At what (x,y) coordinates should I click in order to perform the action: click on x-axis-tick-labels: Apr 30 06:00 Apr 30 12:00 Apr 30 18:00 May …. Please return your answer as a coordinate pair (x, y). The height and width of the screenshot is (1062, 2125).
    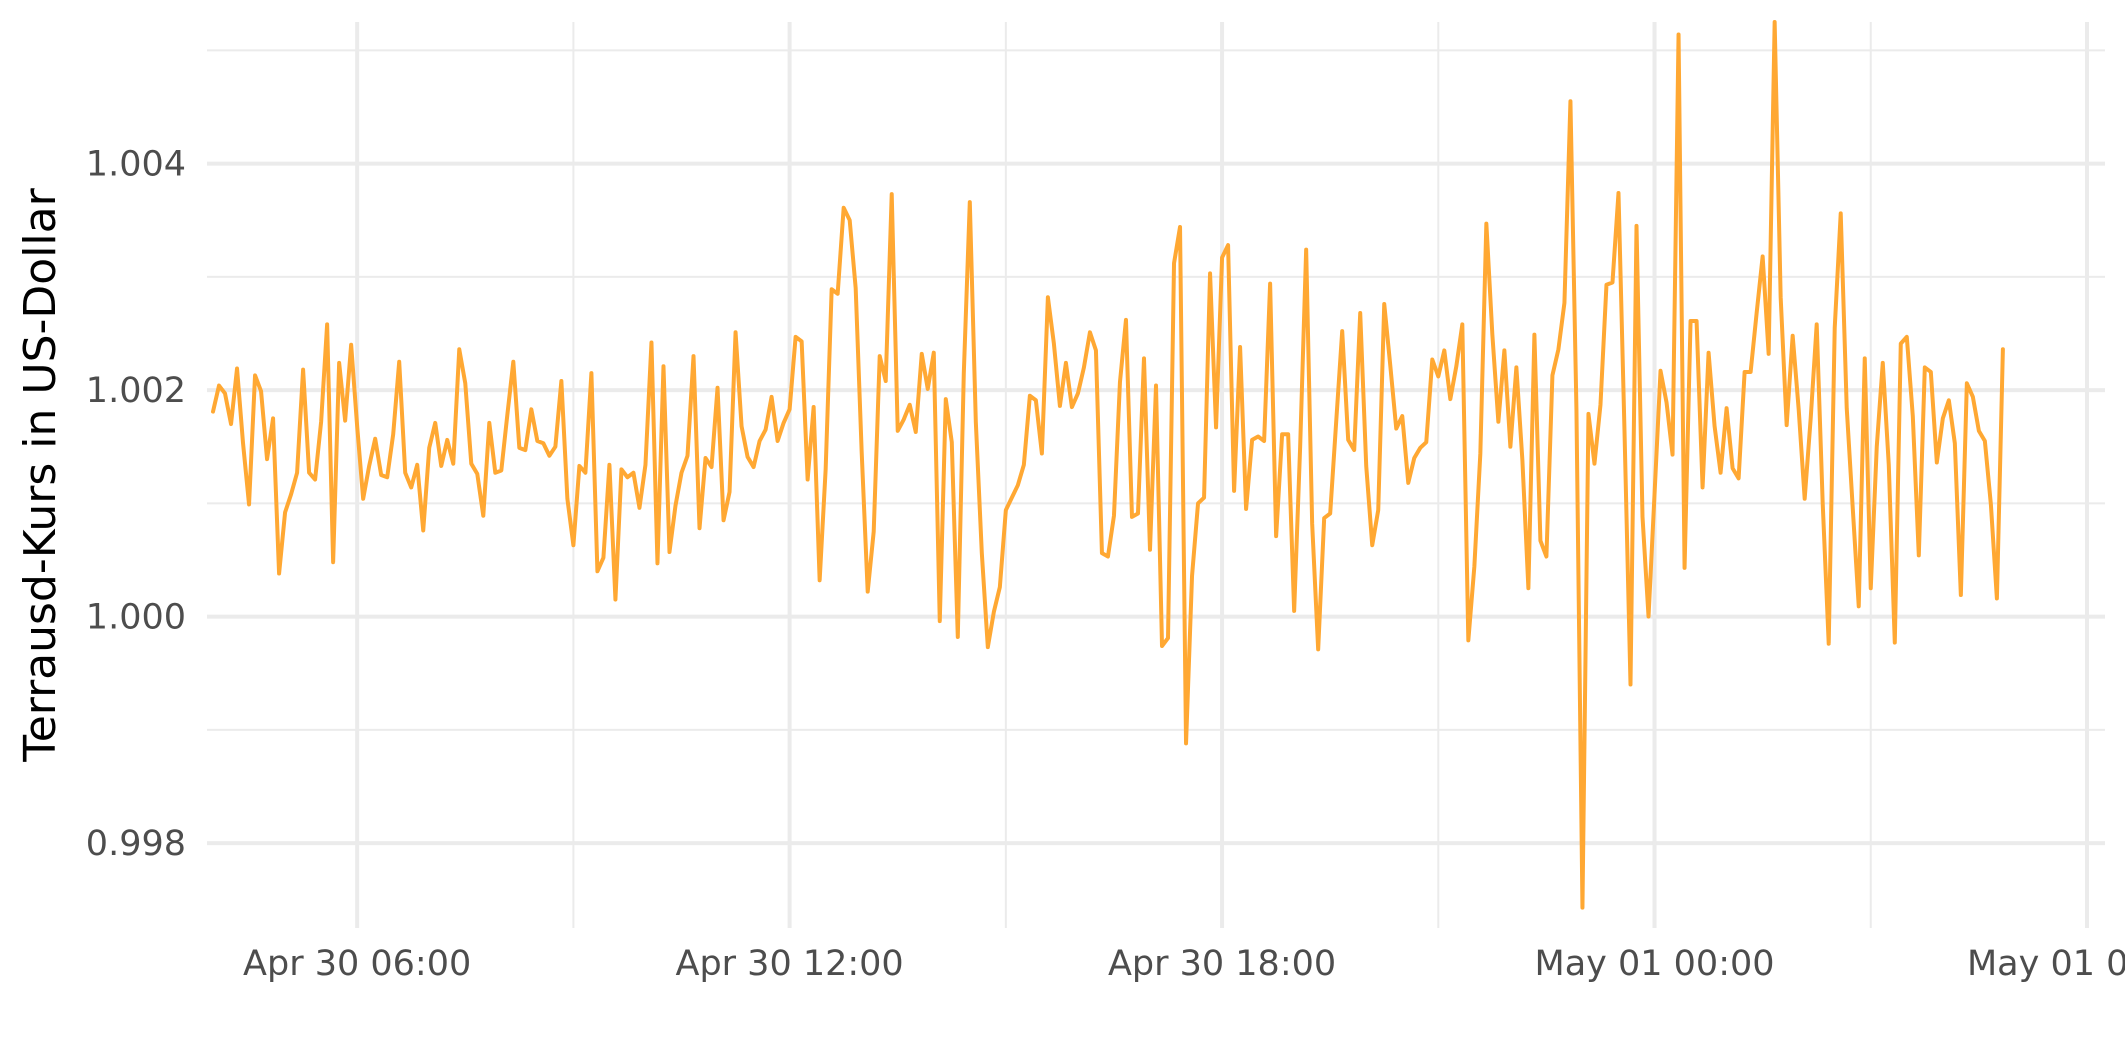
    Looking at the image, I should click on (1184, 964).